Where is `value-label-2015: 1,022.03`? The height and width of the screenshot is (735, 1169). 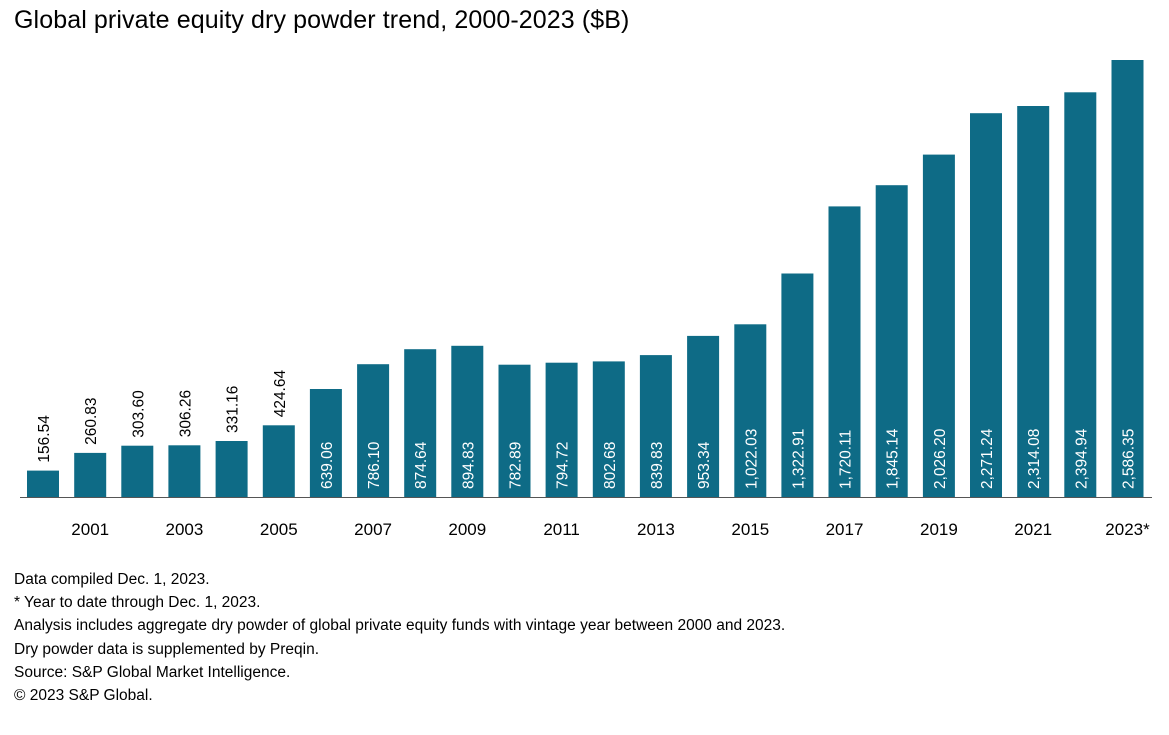
value-label-2015: 1,022.03 is located at coordinates (751, 459).